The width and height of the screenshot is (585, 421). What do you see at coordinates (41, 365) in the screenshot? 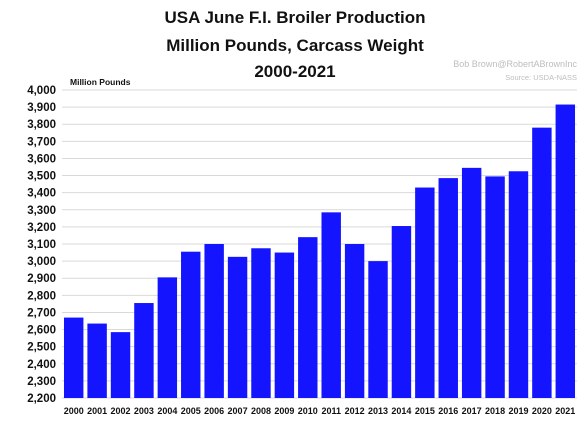
I see `y-tick-label: 2,400` at bounding box center [41, 365].